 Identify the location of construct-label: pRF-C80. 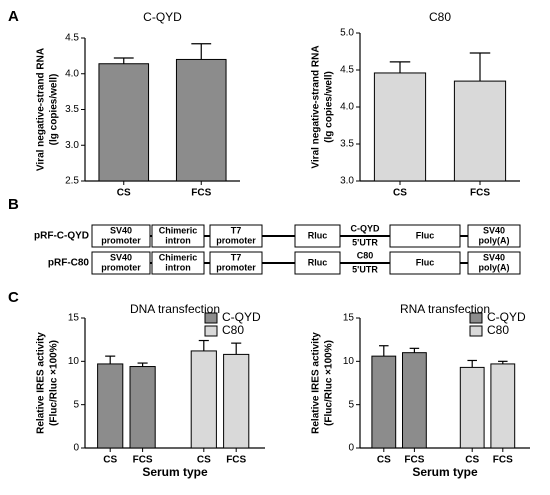
(69, 263).